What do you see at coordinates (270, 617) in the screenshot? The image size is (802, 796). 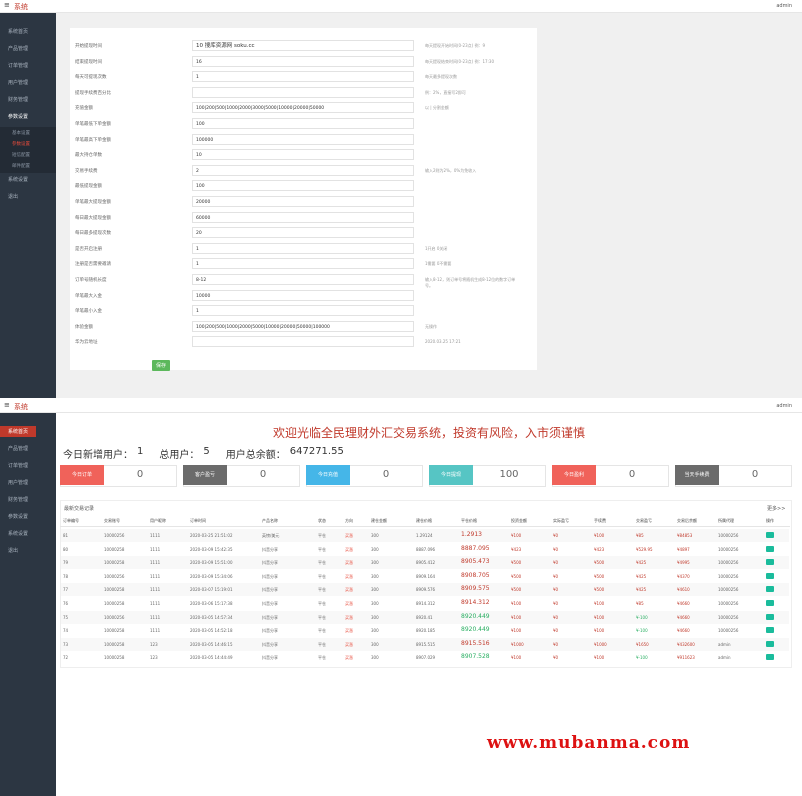 I see `table-cell: 抖音分享` at bounding box center [270, 617].